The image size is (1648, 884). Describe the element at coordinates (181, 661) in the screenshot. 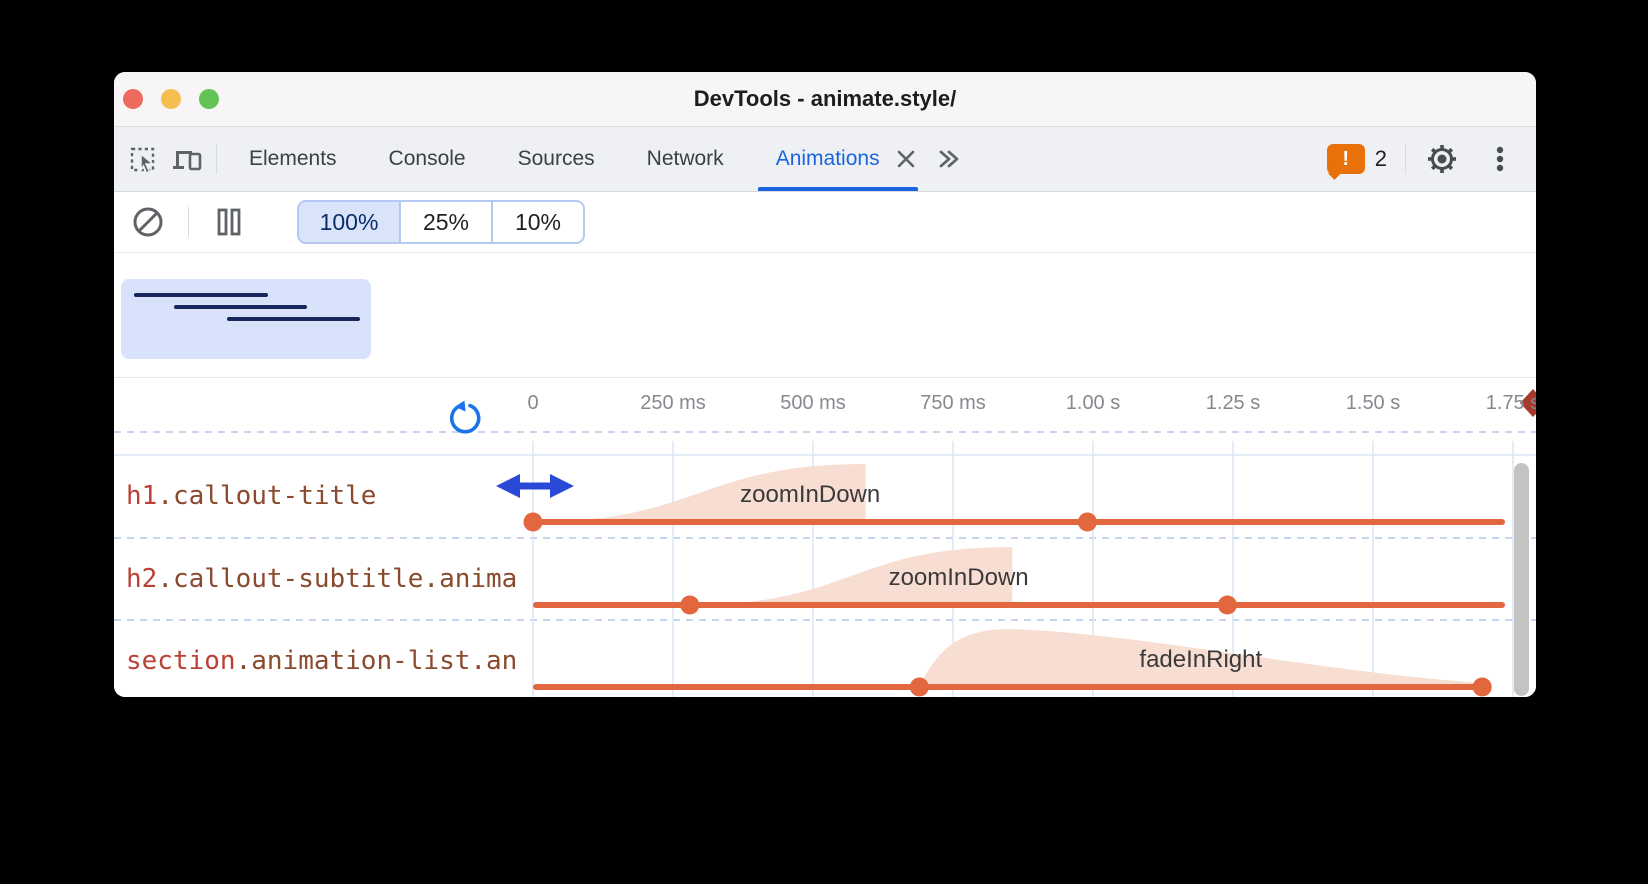

I see `selector-tag: section` at that location.